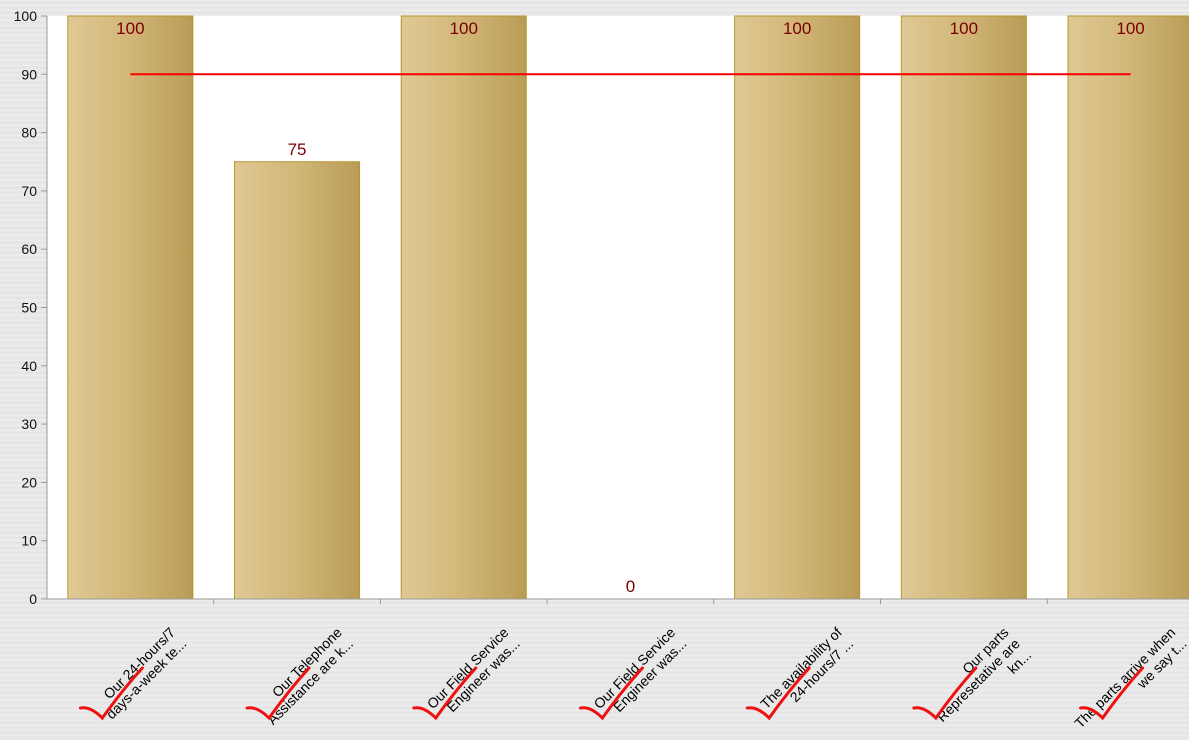 The width and height of the screenshot is (1189, 740). I want to click on svg-text: The parts arrive when, so click(1124, 677).